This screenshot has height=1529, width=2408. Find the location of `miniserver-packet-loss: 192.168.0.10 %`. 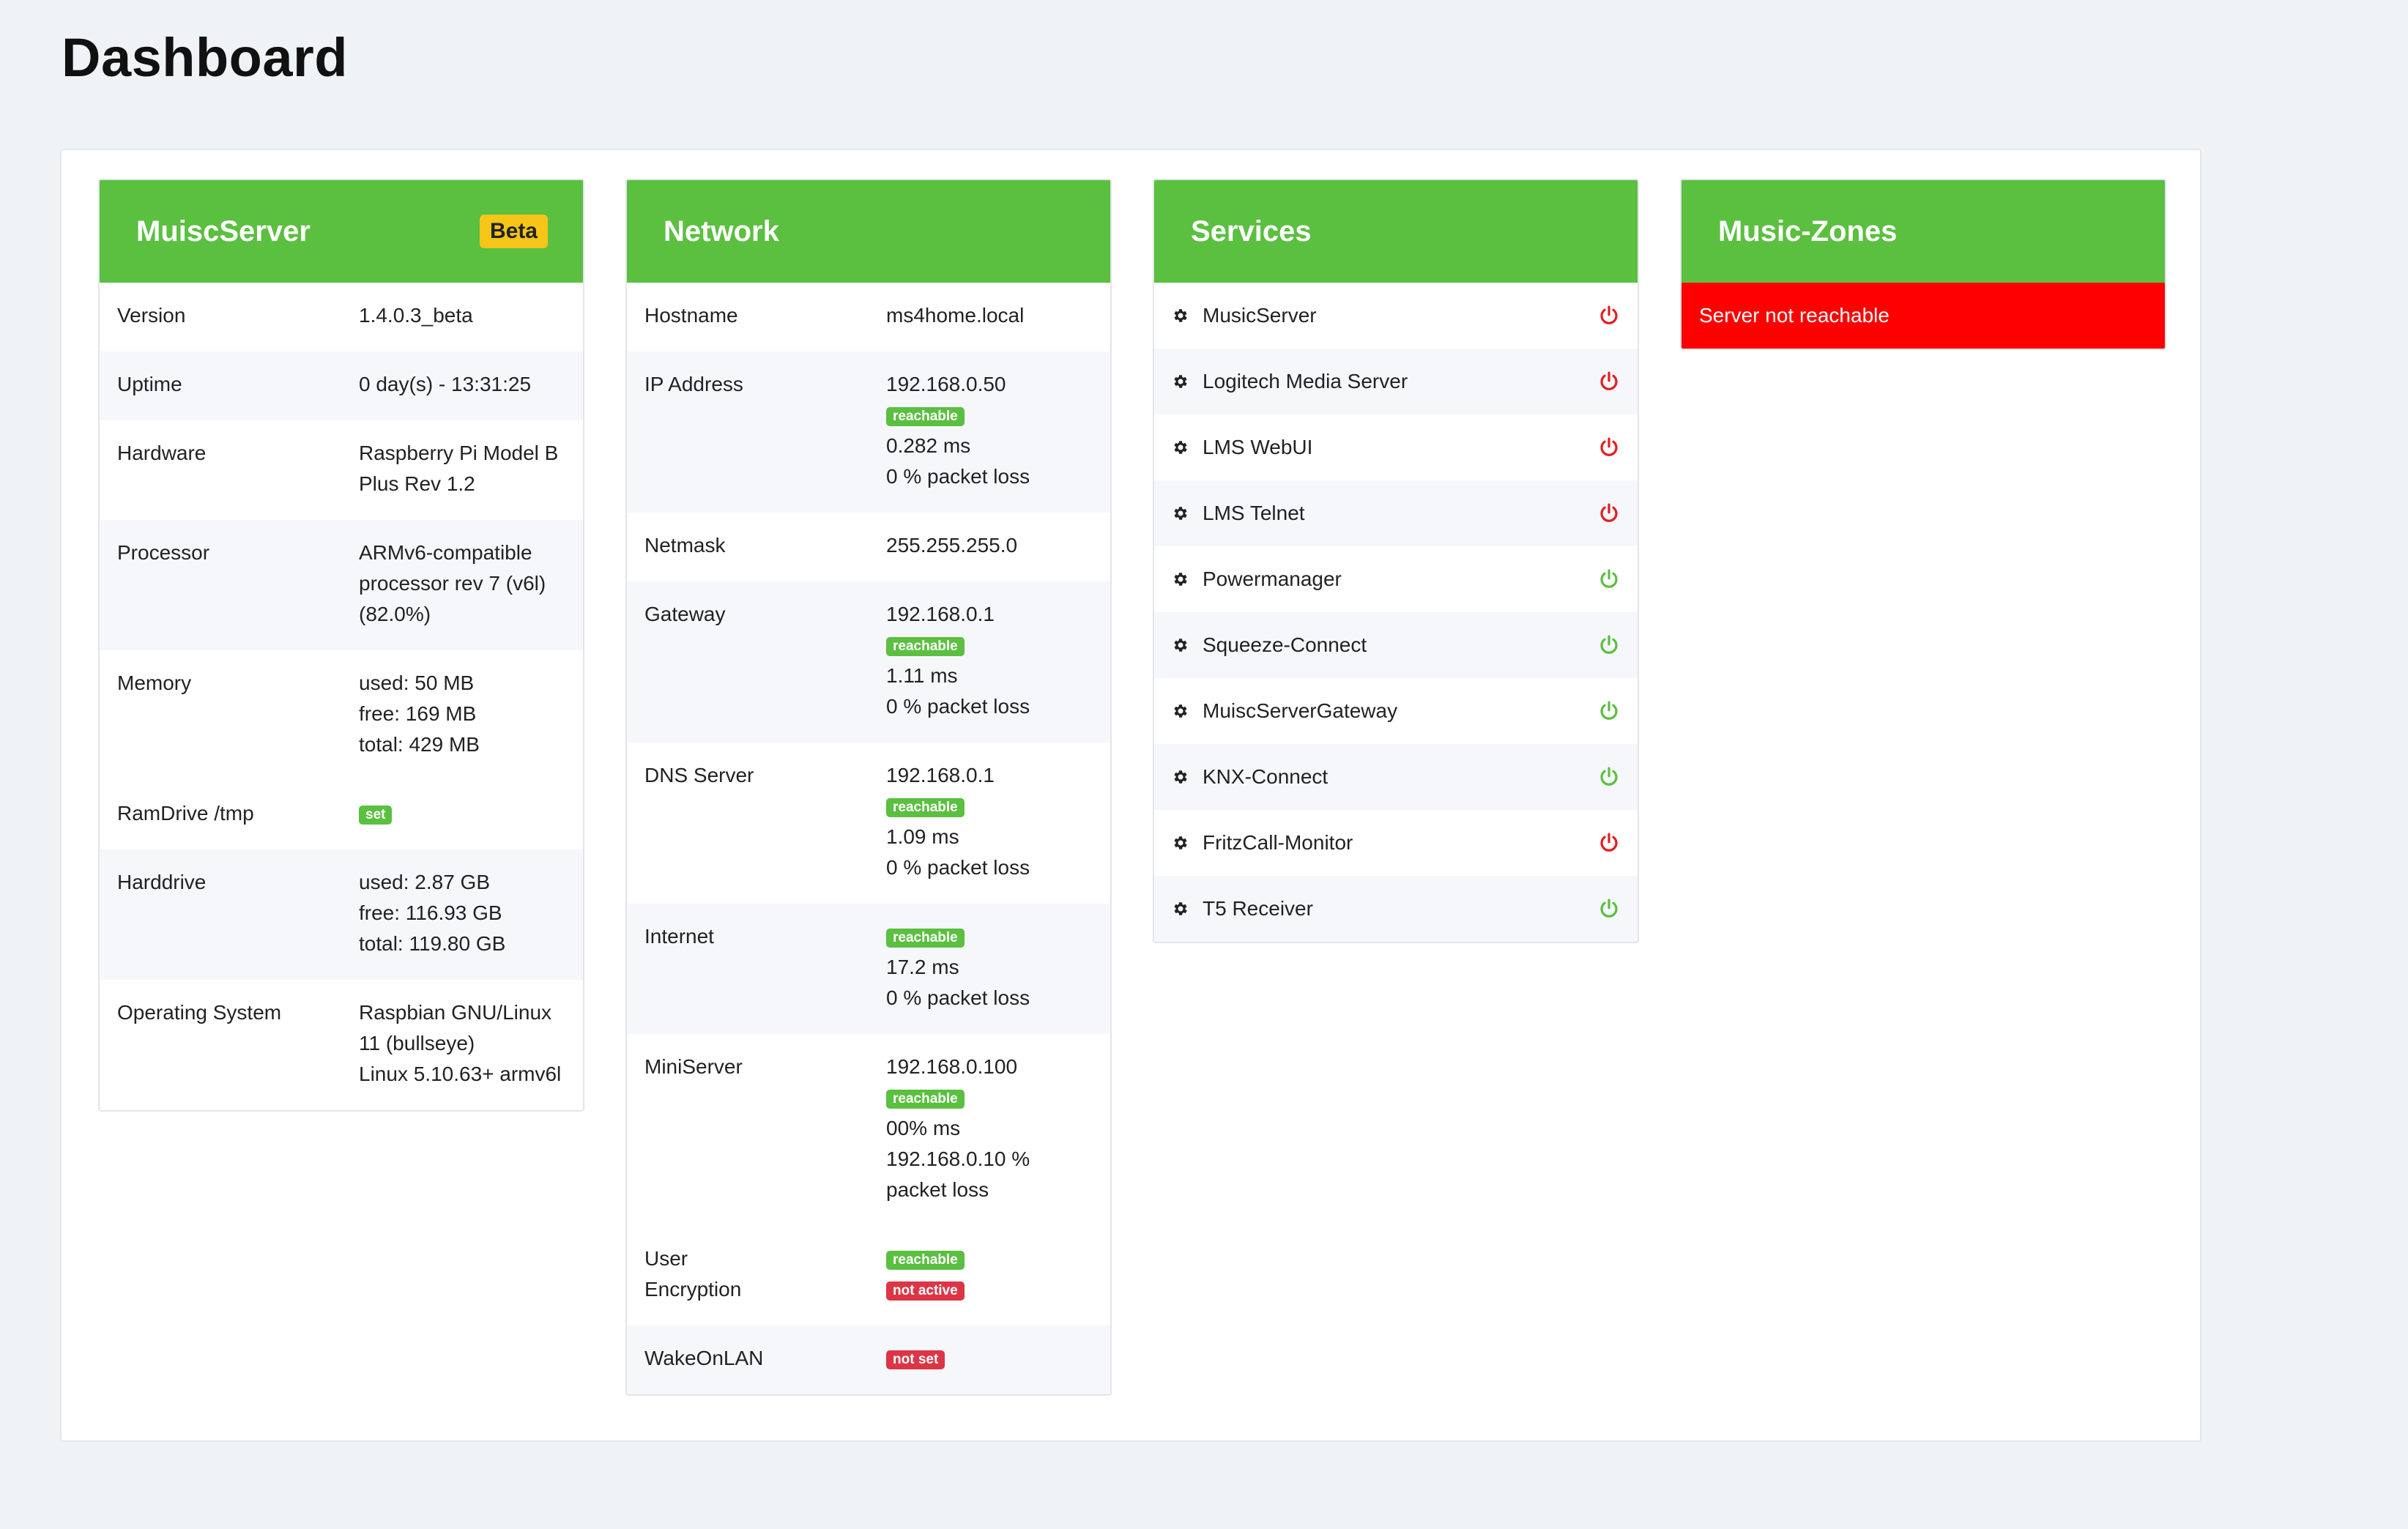

miniserver-packet-loss: 192.168.0.10 % is located at coordinates (958, 1158).